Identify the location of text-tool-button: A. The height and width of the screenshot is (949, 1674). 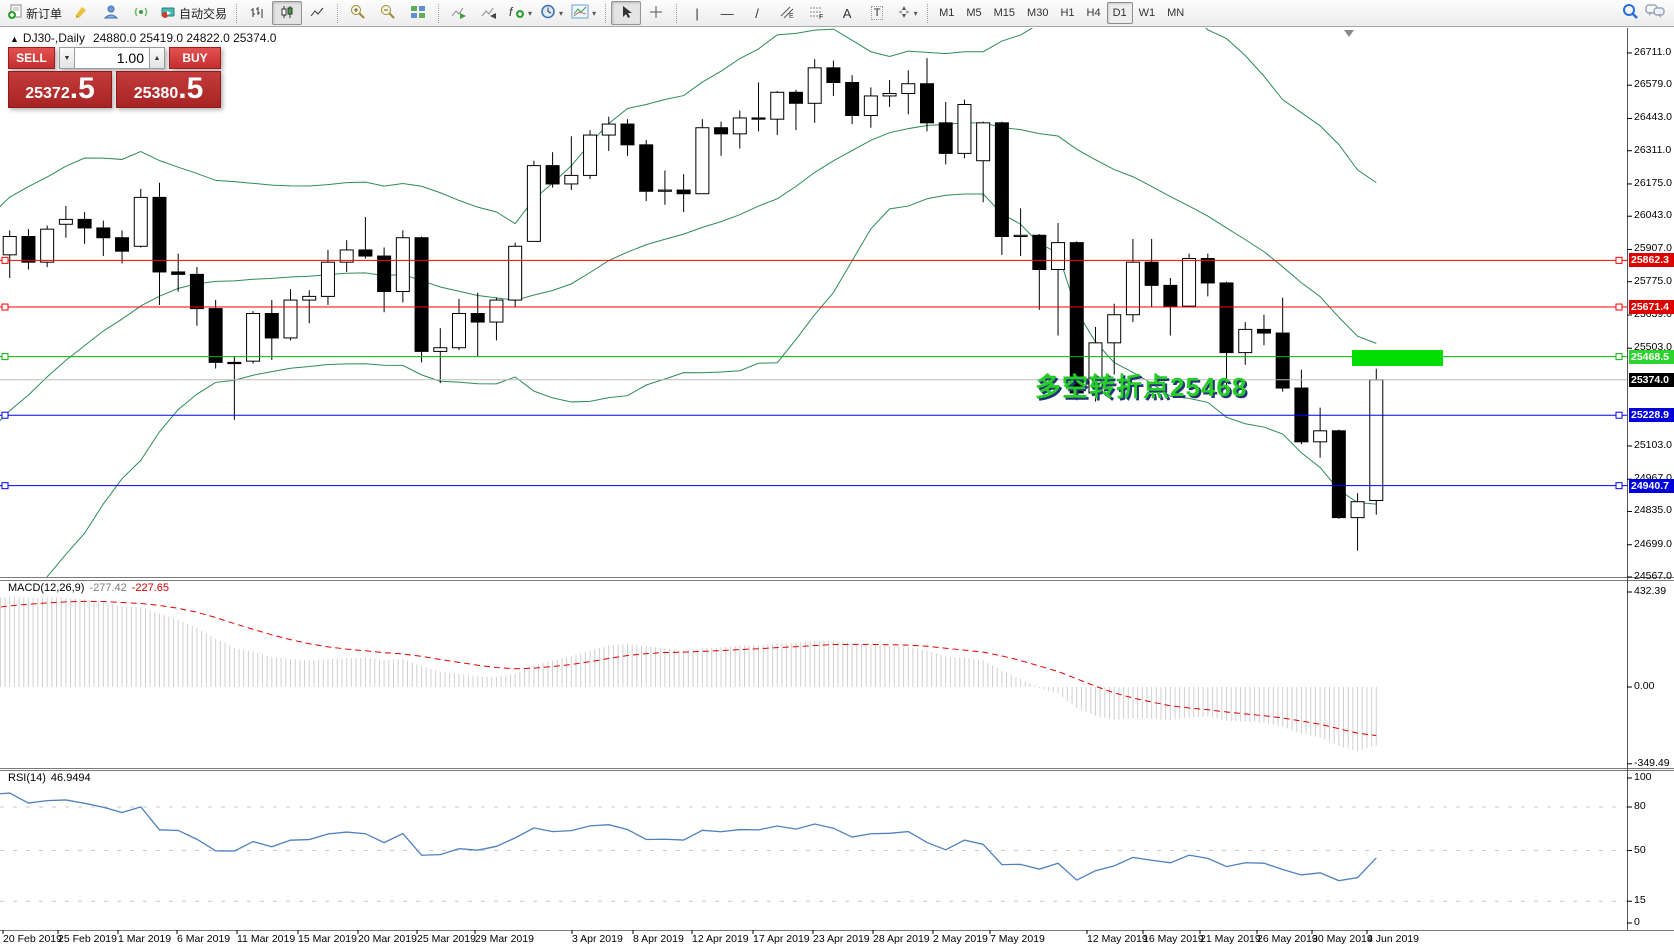
(847, 13).